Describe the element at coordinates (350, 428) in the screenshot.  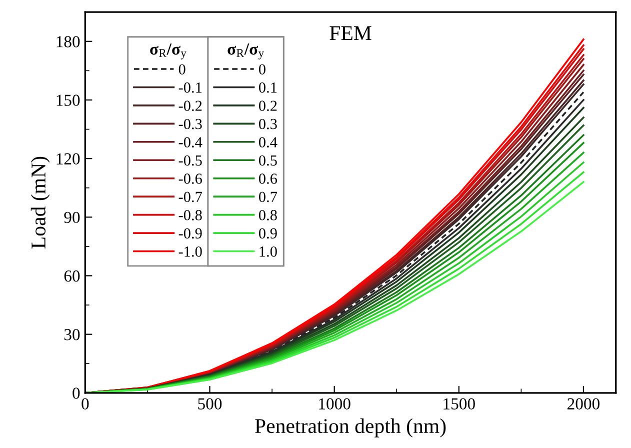
I see `x-axis-title: Penetration depth (nm)` at that location.